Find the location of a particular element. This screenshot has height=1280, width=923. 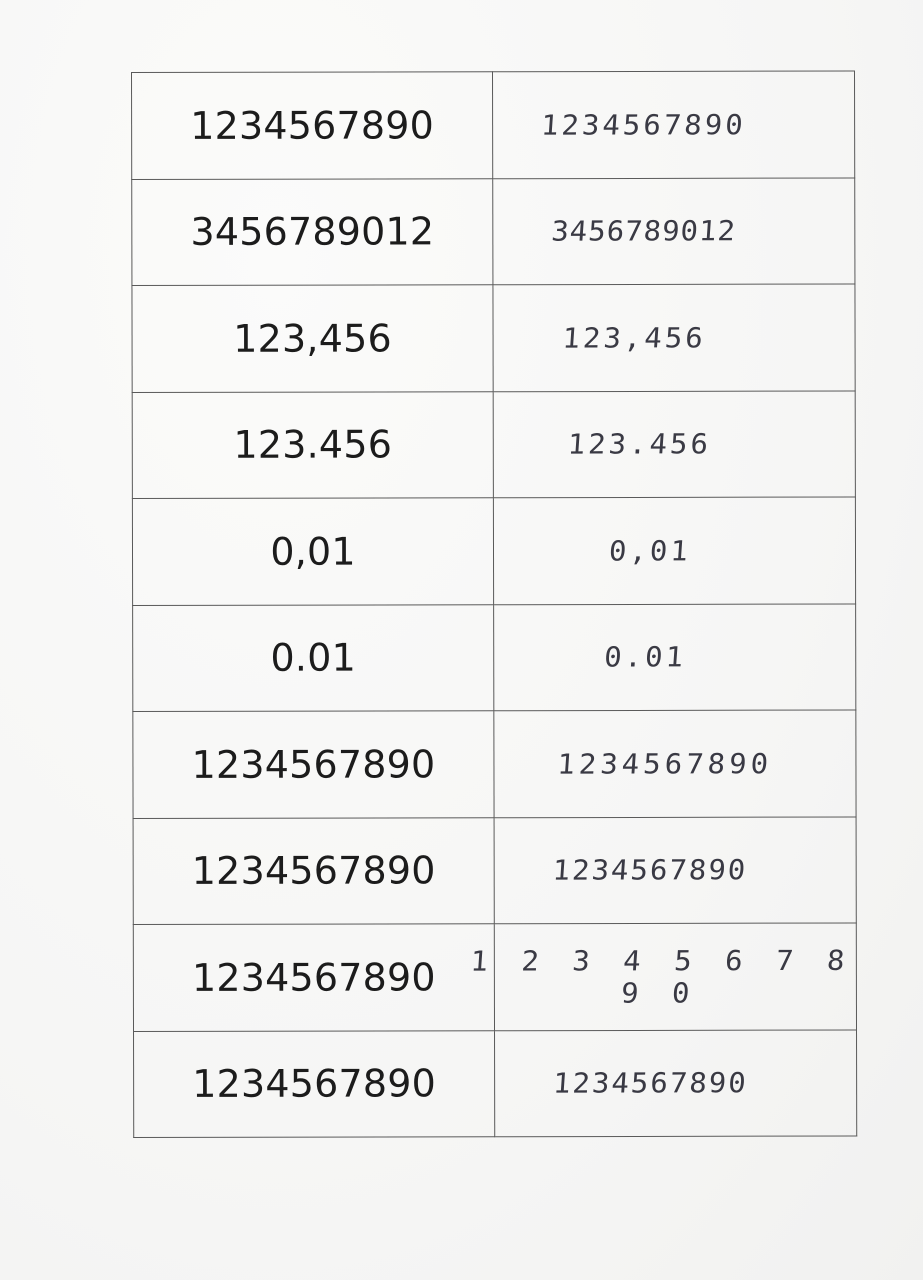

handwritten-cell: 123.456 is located at coordinates (674, 444).